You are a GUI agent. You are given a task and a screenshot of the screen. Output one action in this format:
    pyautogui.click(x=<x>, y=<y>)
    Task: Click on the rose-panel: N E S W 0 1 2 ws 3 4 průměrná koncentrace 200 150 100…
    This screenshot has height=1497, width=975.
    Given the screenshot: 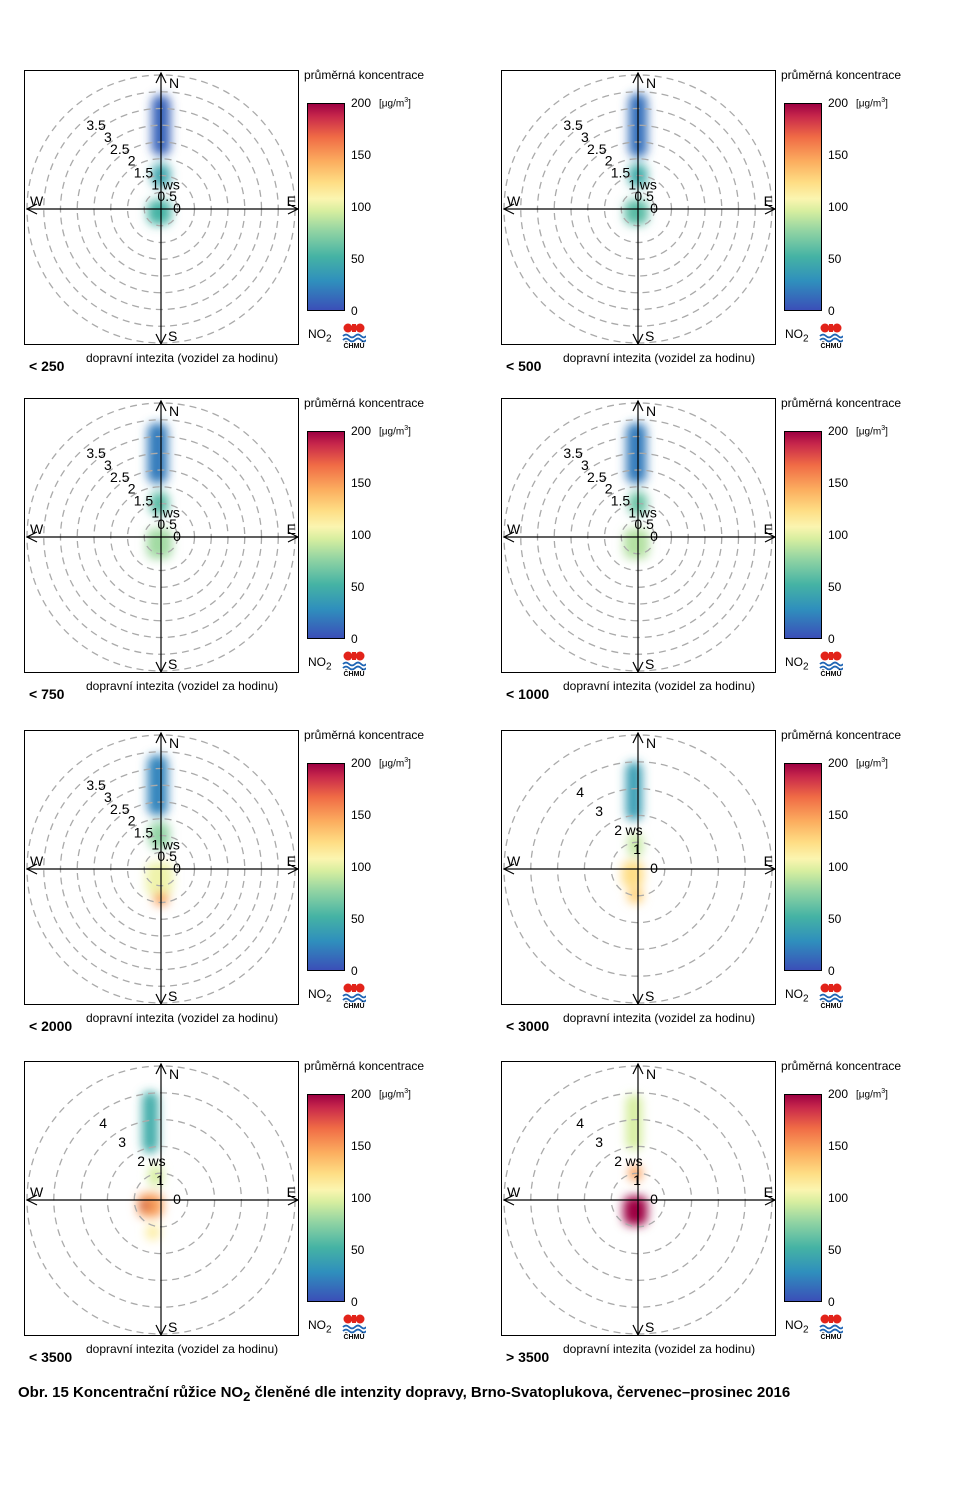 What is the action you would take?
    pyautogui.click(x=721, y=889)
    